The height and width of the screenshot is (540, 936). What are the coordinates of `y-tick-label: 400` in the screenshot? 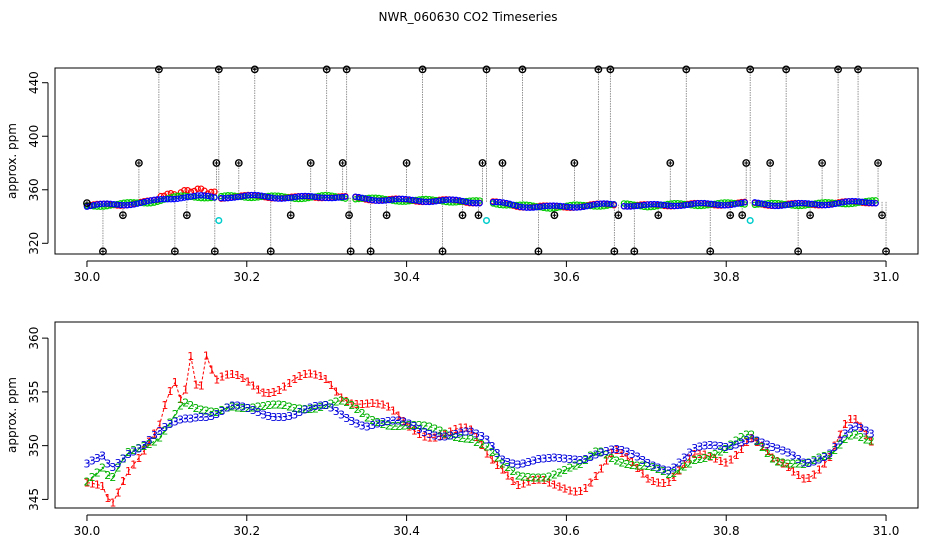 It's located at (34, 136).